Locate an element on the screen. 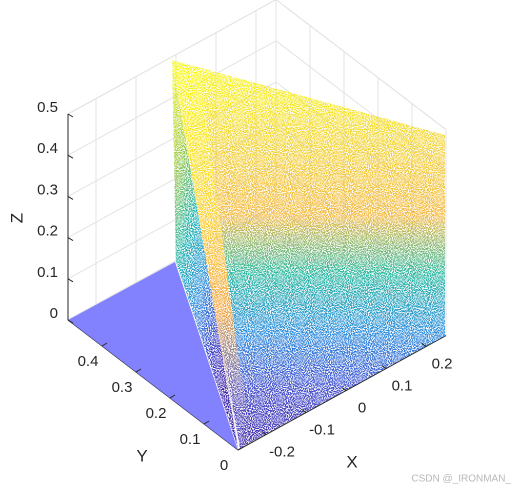 The image size is (516, 489). y-tick-label: 0.4 is located at coordinates (88, 361).